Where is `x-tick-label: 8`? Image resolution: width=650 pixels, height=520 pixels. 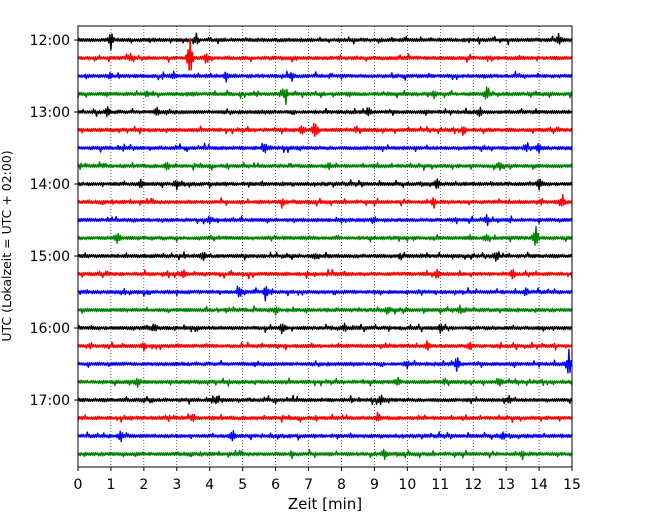 x-tick-label: 8 is located at coordinates (341, 485).